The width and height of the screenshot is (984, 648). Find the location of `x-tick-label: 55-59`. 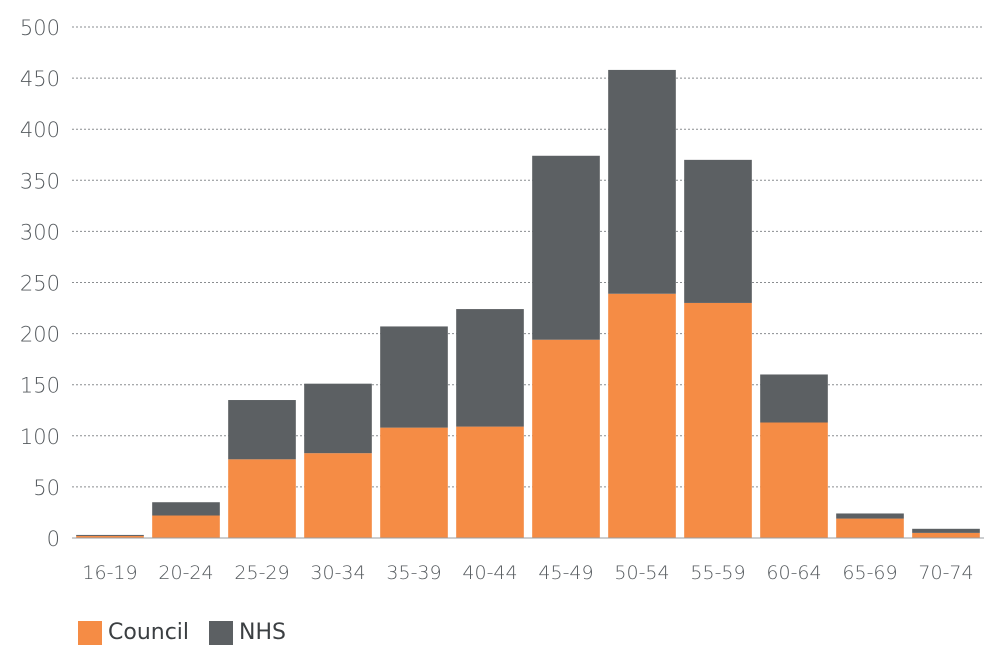

x-tick-label: 55-59 is located at coordinates (717, 573).